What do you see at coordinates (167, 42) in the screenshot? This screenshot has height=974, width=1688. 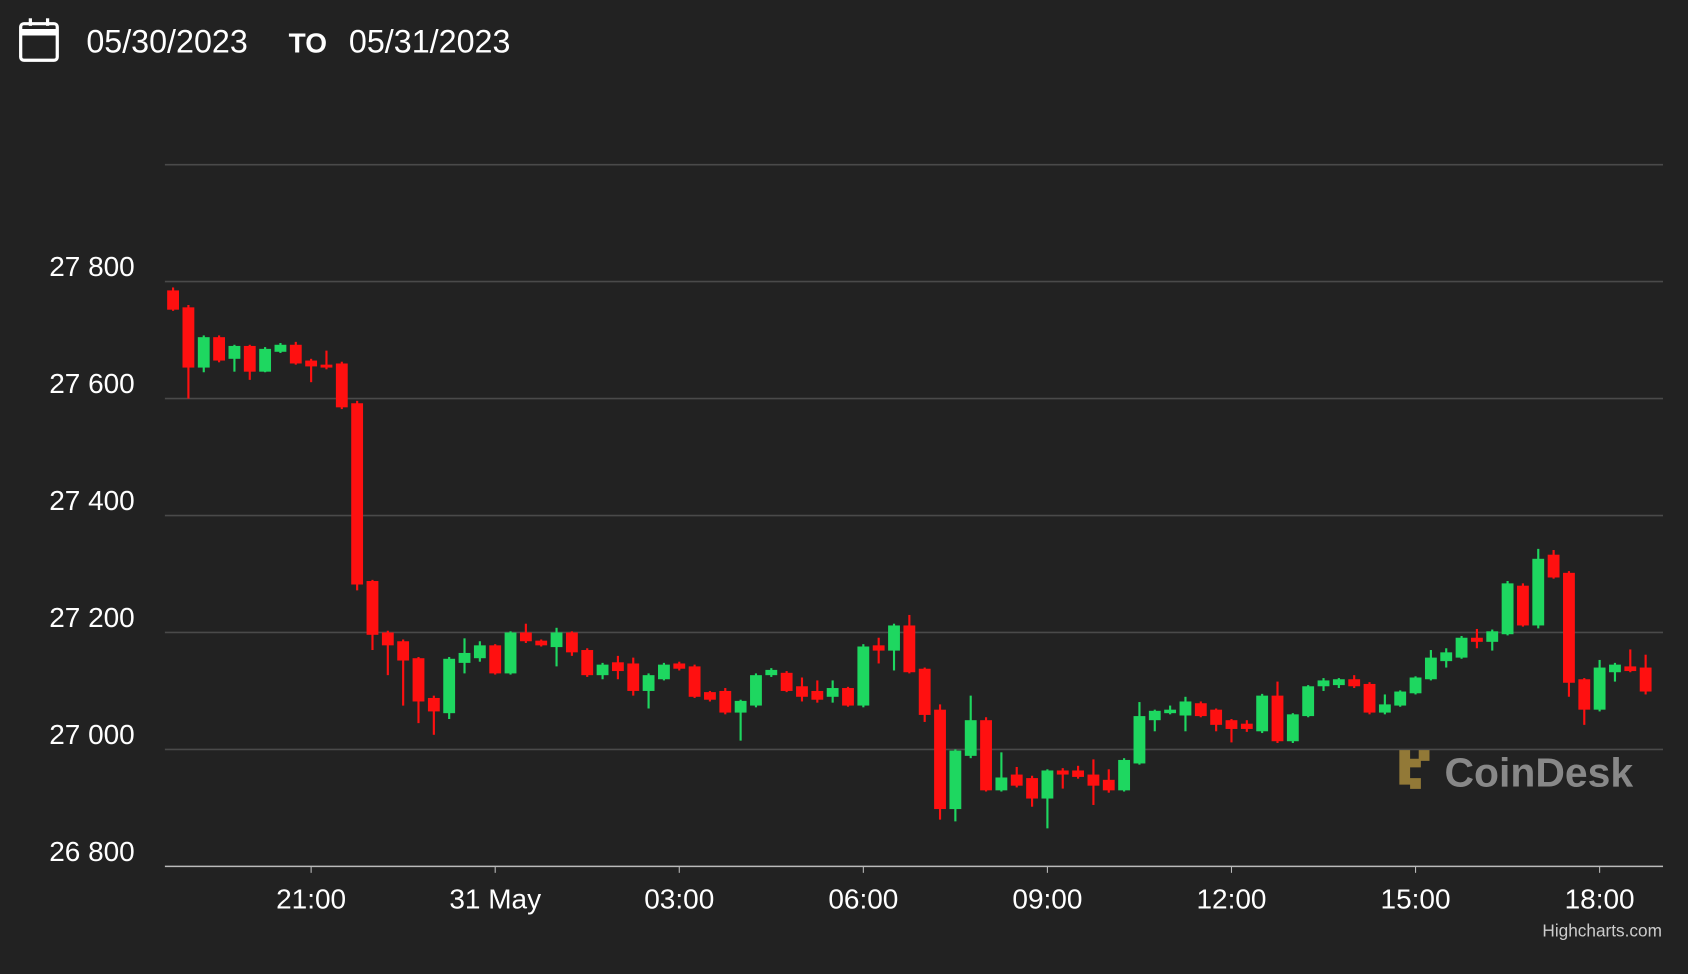 I see `date-from: 05/30/2023` at bounding box center [167, 42].